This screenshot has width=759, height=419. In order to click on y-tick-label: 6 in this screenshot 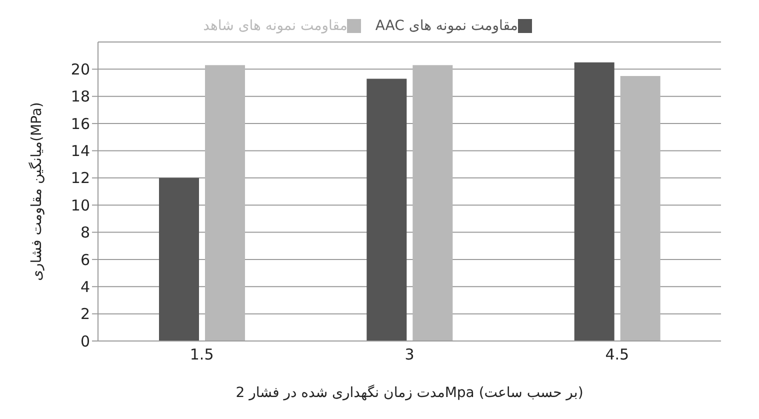, I will do `click(85, 259)`.